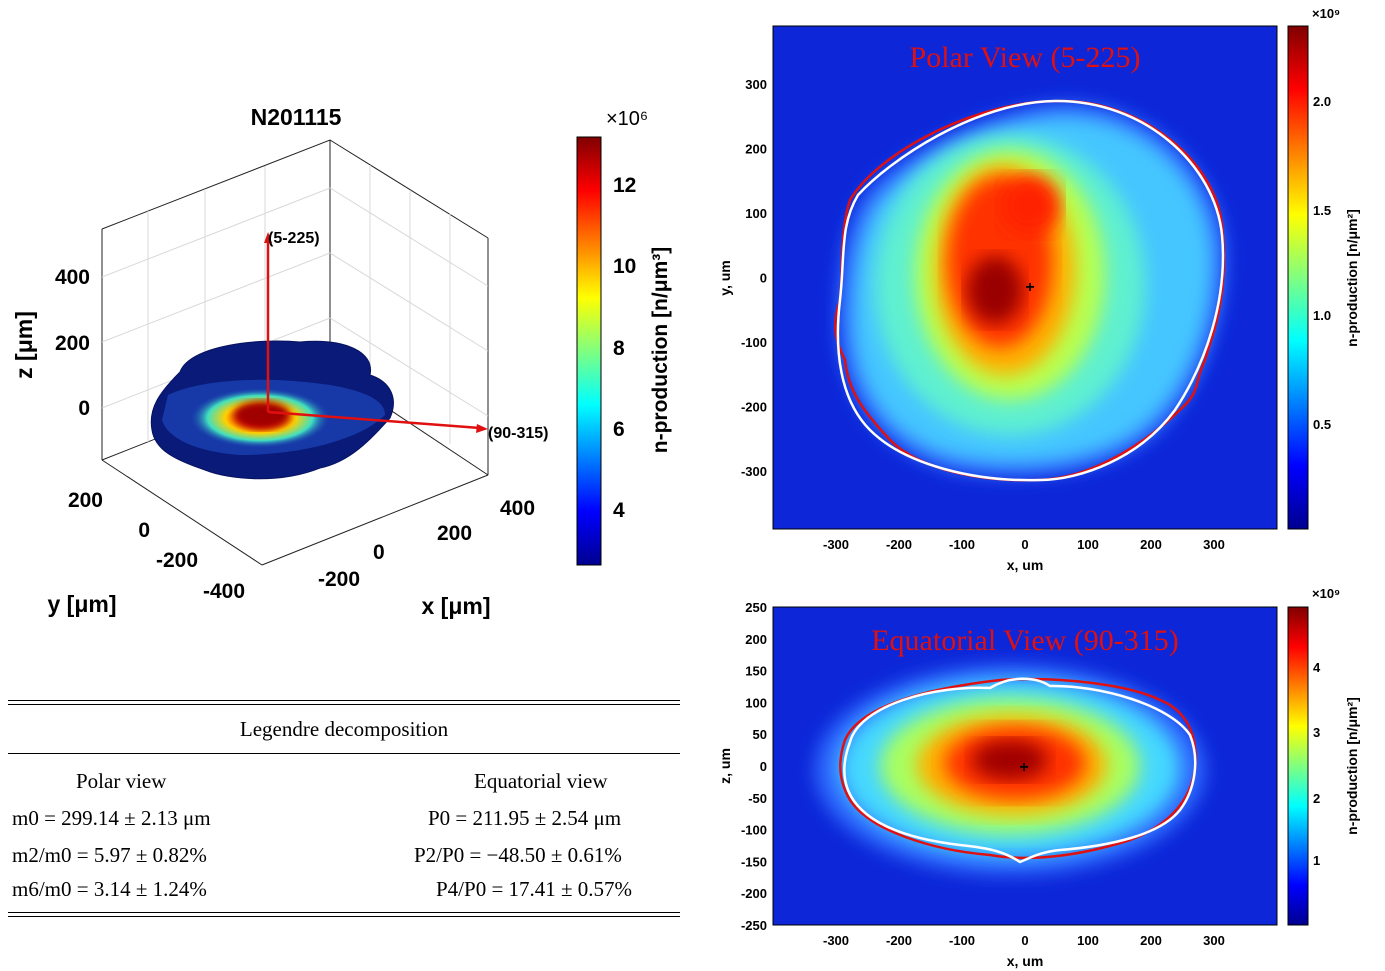  I want to click on z-tick: 200, so click(72, 343).